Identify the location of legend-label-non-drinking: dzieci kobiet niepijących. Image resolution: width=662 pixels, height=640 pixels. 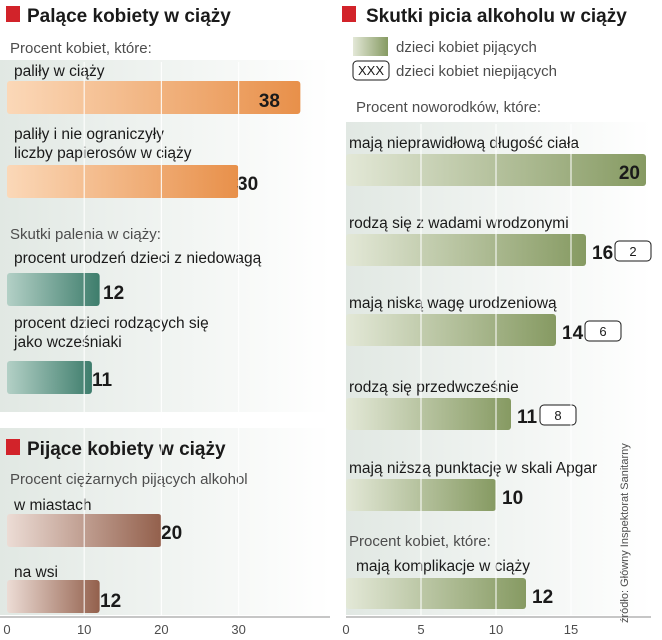
(476, 71).